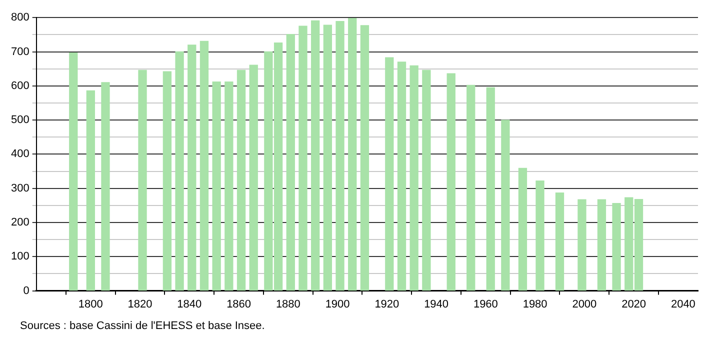  Describe the element at coordinates (90, 304) in the screenshot. I see `x-tick-label: 1800` at that location.